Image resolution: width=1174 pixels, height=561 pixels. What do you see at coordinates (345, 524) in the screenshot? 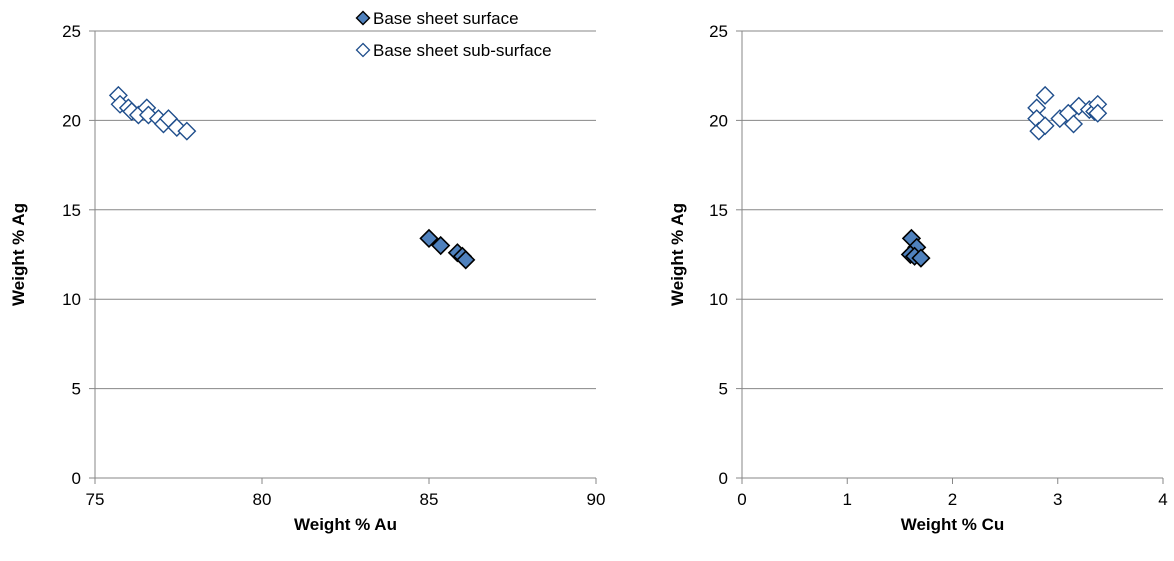
I see `x-axis-title: Weight % Au` at bounding box center [345, 524].